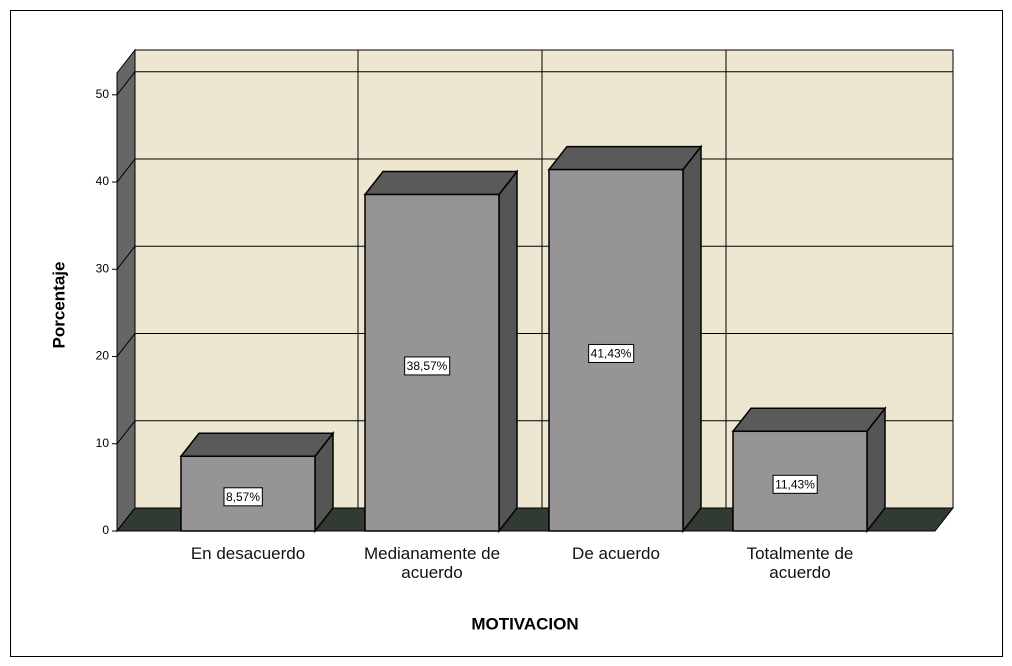 The width and height of the screenshot is (1012, 666). I want to click on value-label-text: 8,57%, so click(243, 497).